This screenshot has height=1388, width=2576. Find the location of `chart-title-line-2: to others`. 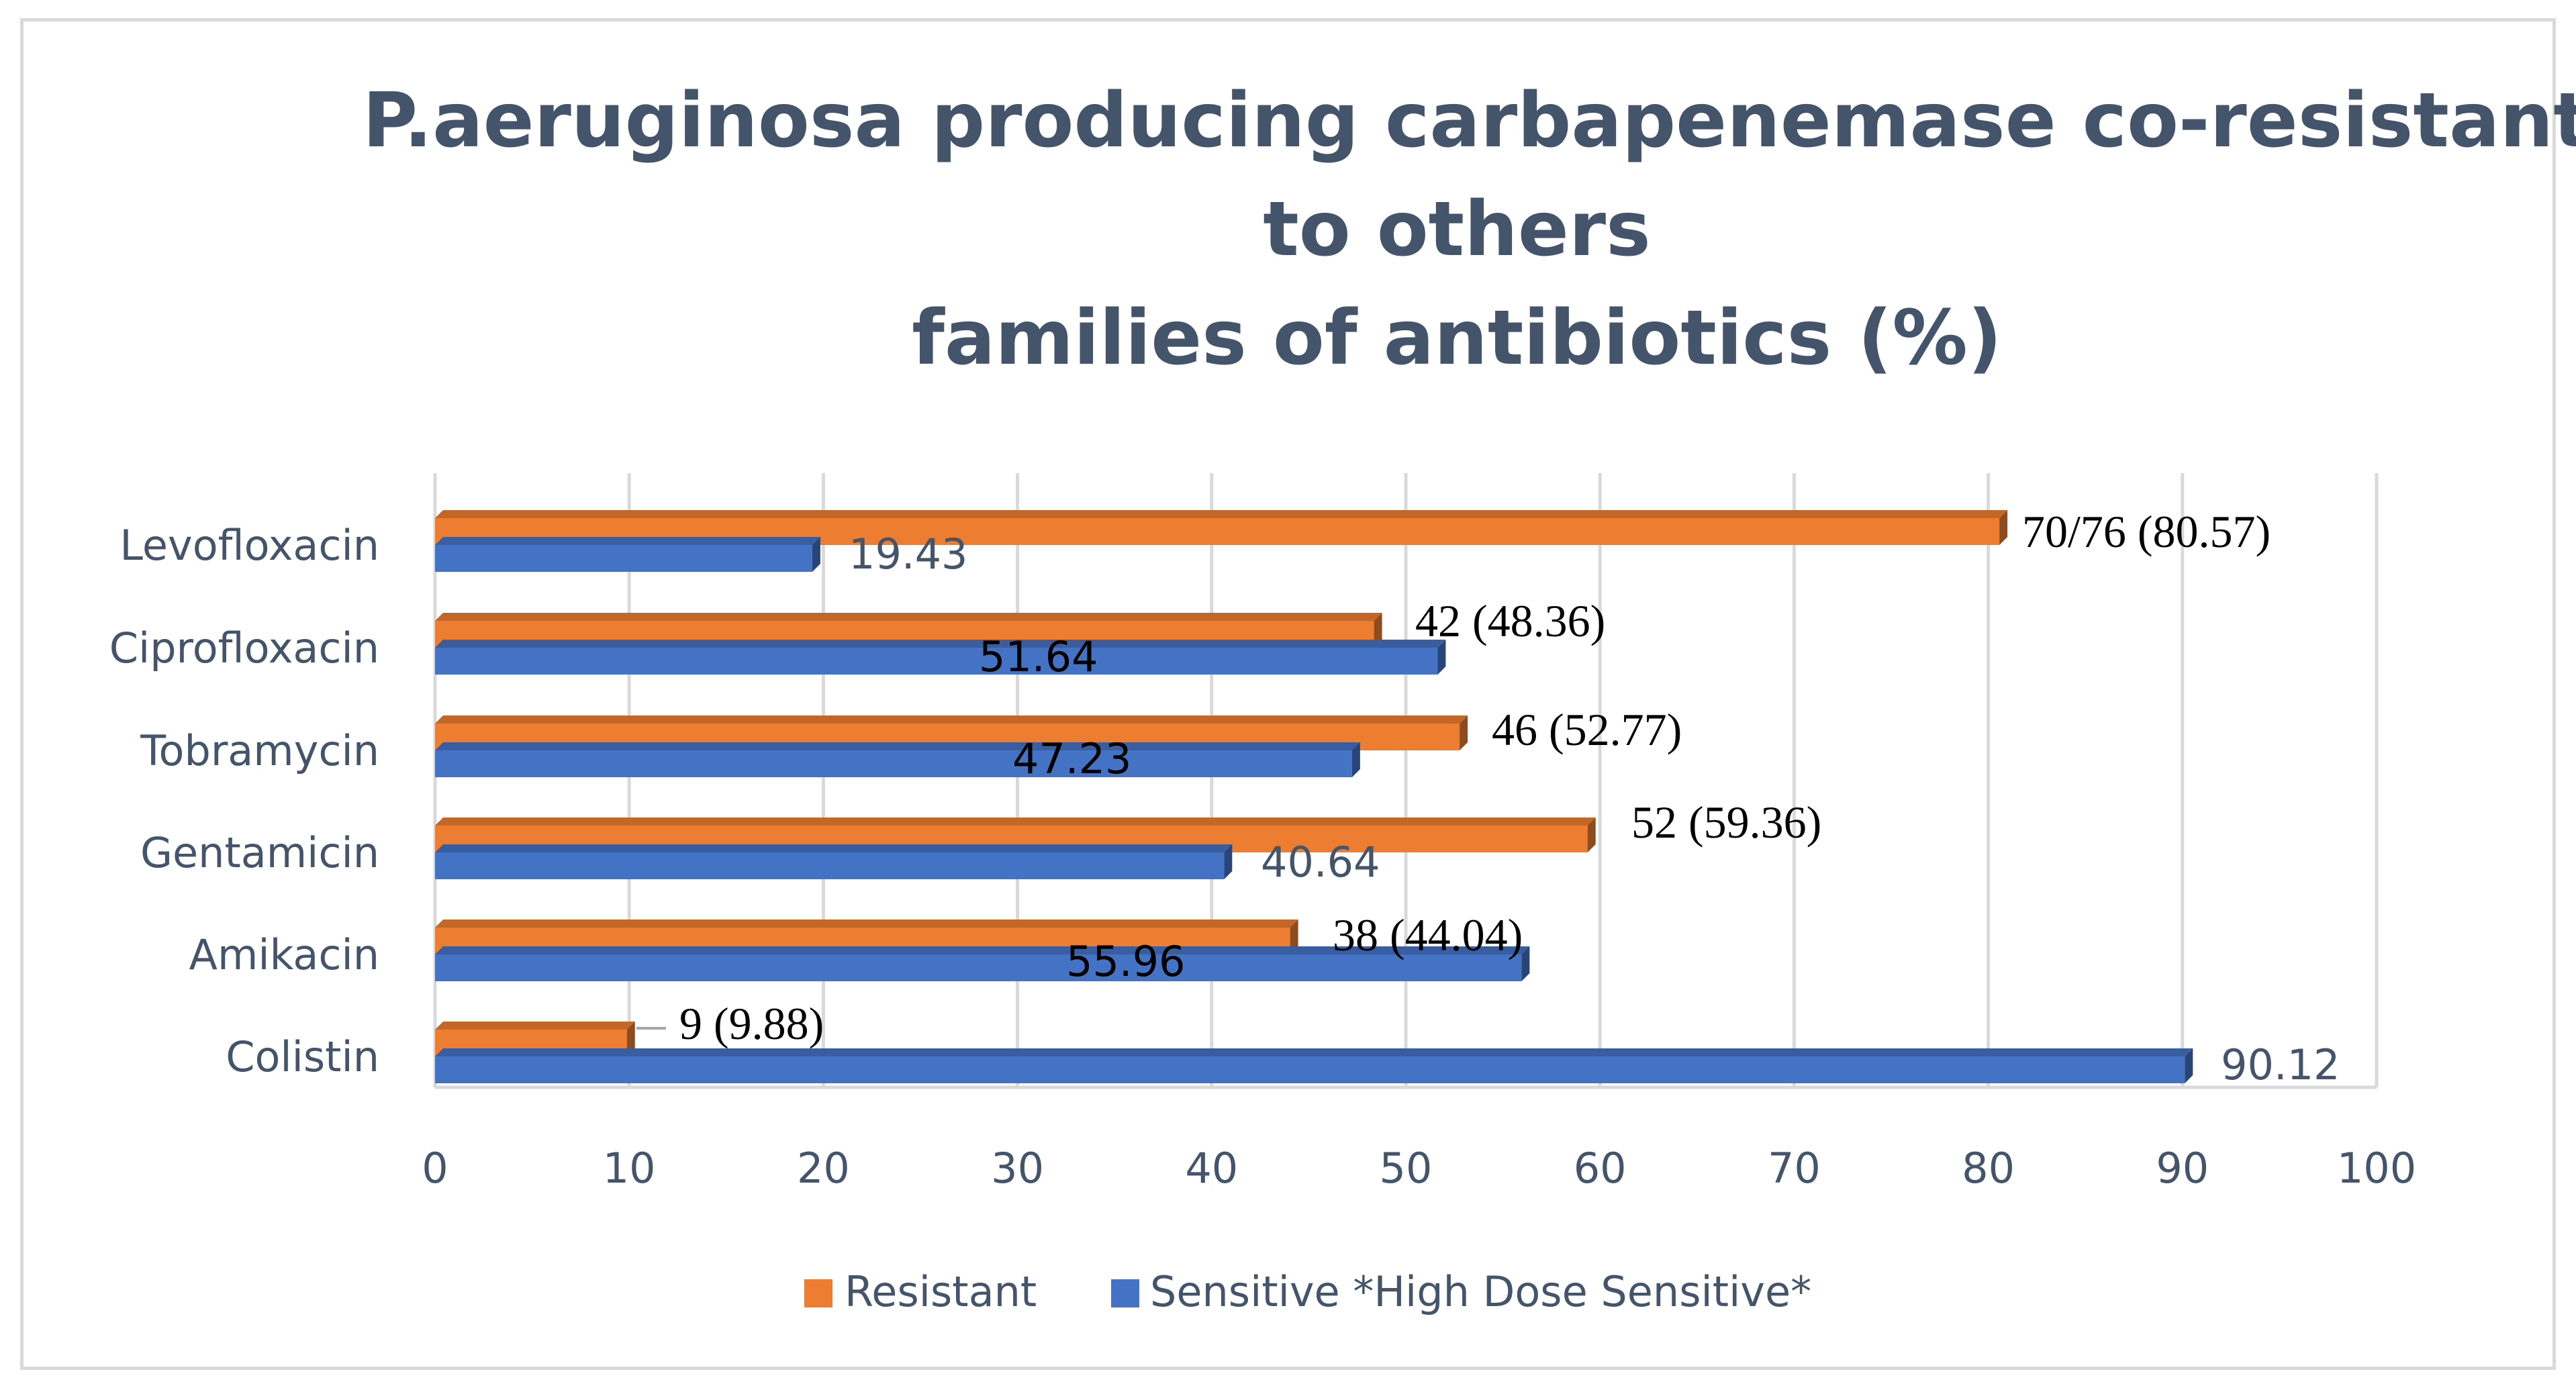

chart-title-line-2: to others is located at coordinates (1457, 229).